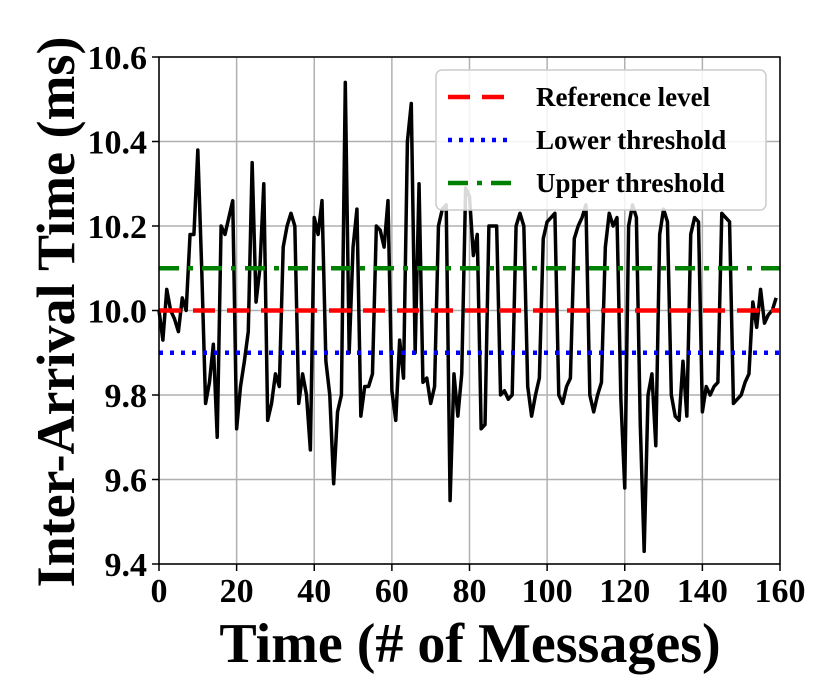  I want to click on legend-label: Reference level, so click(623, 97).